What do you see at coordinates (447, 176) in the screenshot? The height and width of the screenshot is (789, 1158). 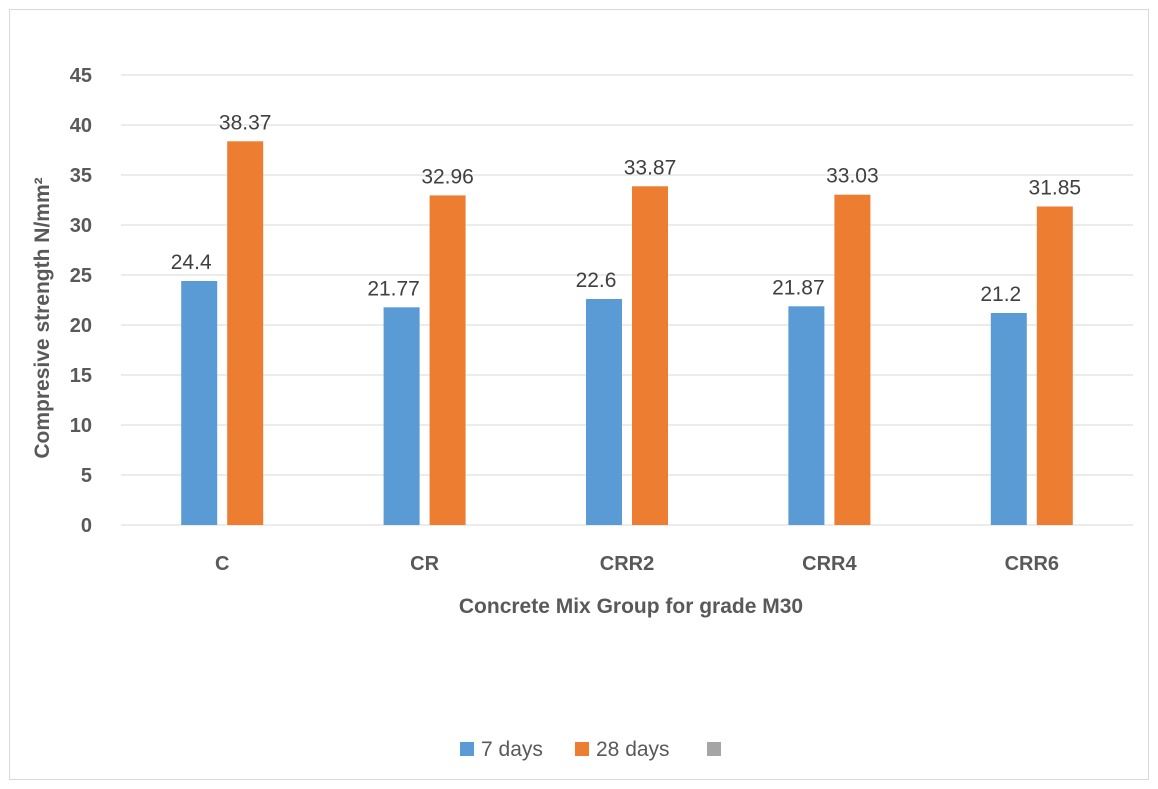 I see `data-label: 32.96` at bounding box center [447, 176].